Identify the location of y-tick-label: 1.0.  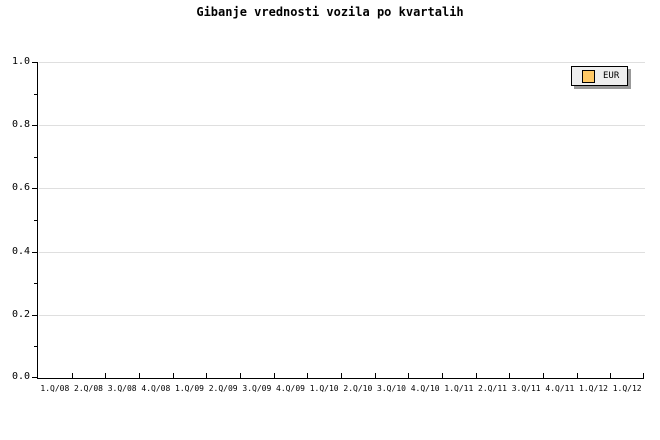
(20, 61).